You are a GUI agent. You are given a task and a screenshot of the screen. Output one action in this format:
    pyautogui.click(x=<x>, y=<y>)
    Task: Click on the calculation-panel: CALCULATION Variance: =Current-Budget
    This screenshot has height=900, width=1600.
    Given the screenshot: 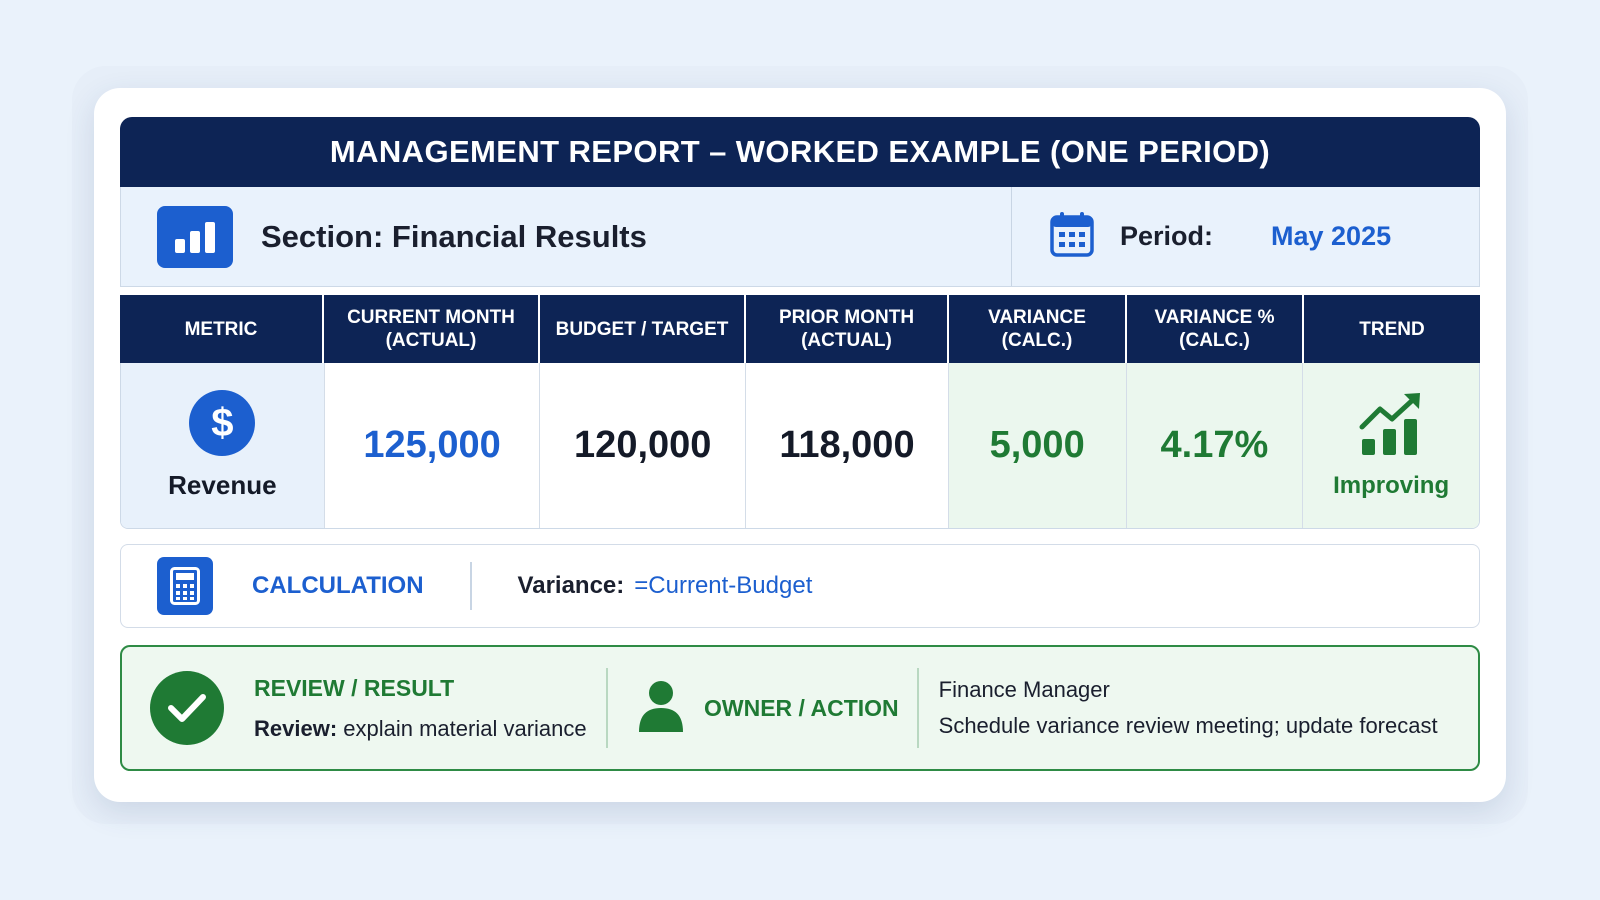 What is the action you would take?
    pyautogui.click(x=800, y=586)
    